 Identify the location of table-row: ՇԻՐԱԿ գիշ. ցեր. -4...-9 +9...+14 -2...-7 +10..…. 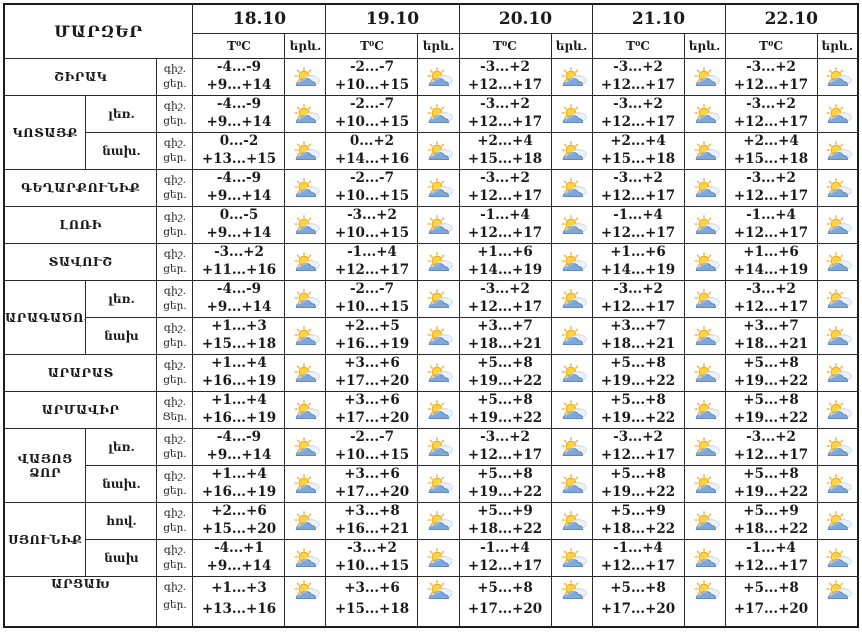
(431, 77).